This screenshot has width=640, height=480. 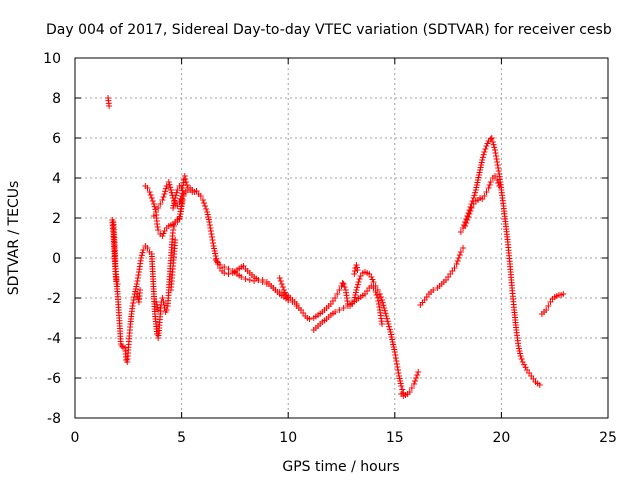 What do you see at coordinates (75, 438) in the screenshot?
I see `x-tick-label: 0` at bounding box center [75, 438].